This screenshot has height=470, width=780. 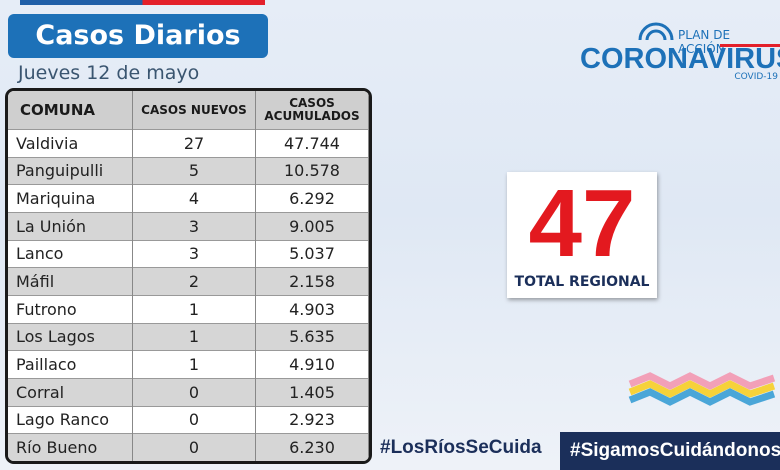 I want to click on date: Jueves 12 de mayo, so click(x=109, y=73).